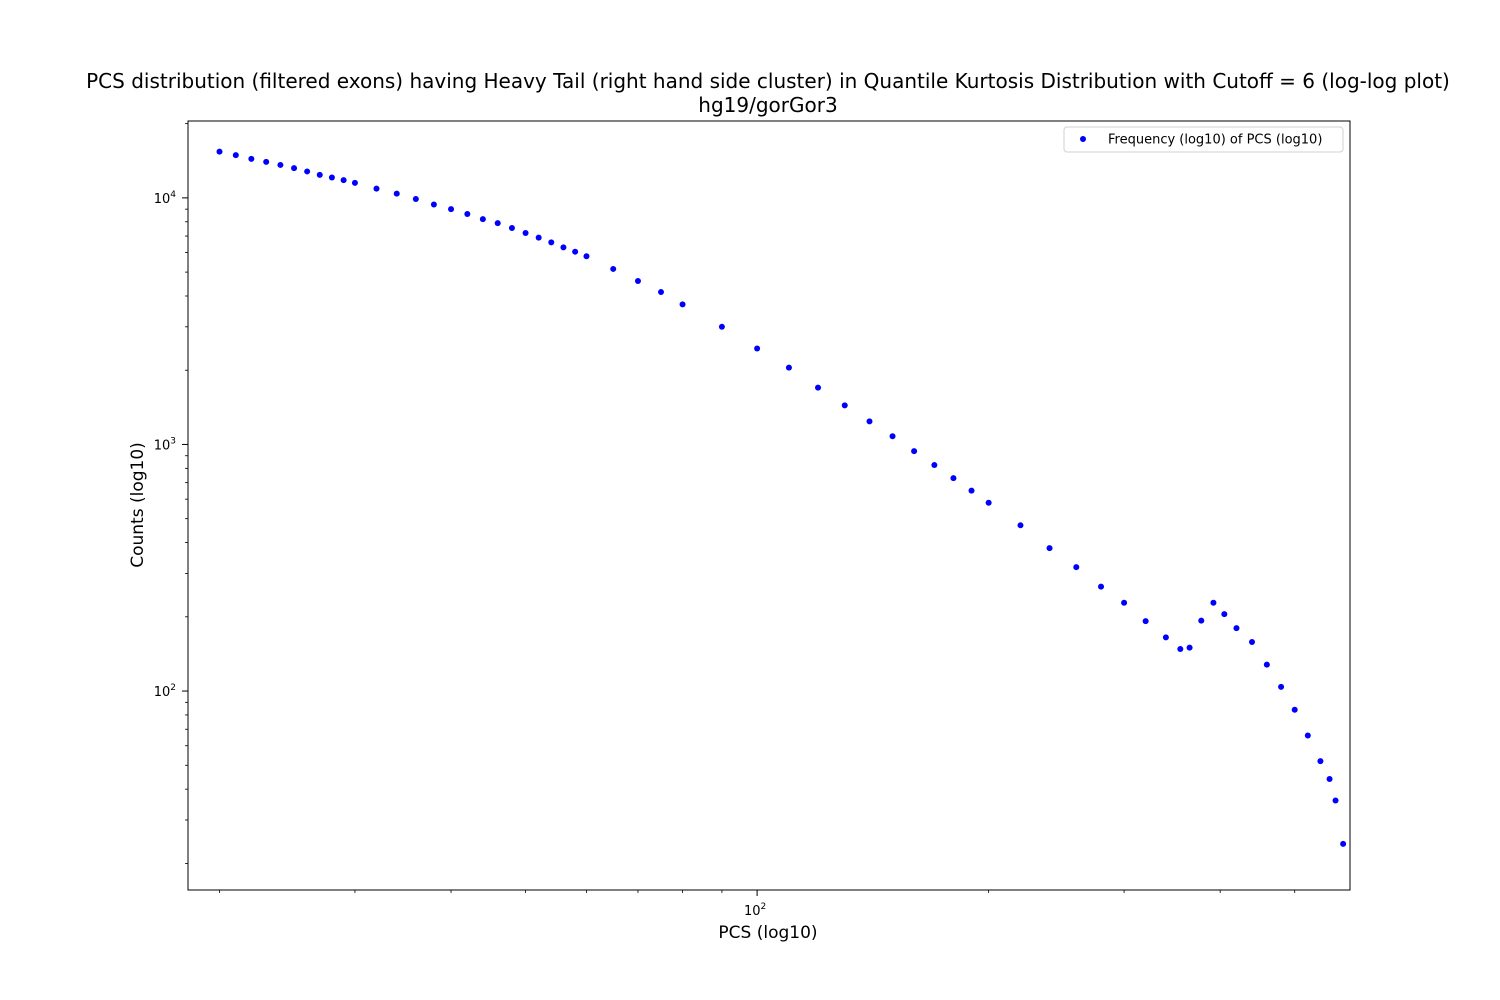 This screenshot has height=1000, width=1500. What do you see at coordinates (165, 444) in the screenshot?
I see `y-tick-label: 10³` at bounding box center [165, 444].